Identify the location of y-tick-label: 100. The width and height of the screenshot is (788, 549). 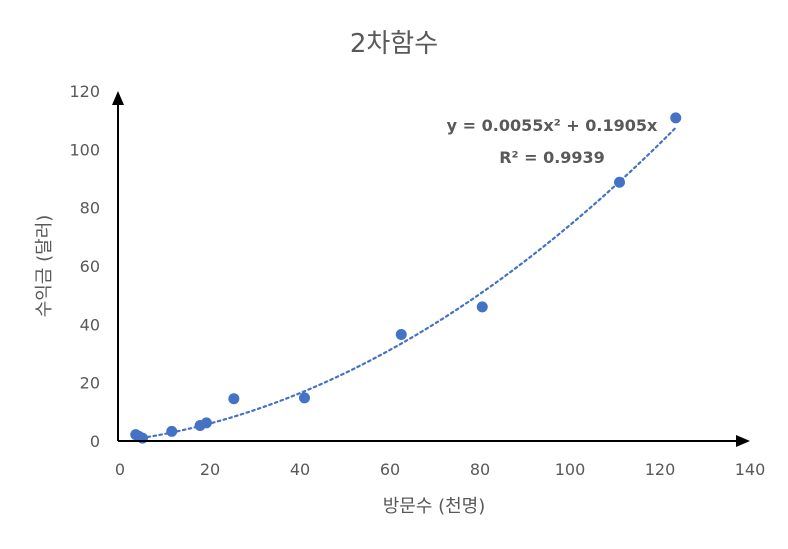
(84, 149).